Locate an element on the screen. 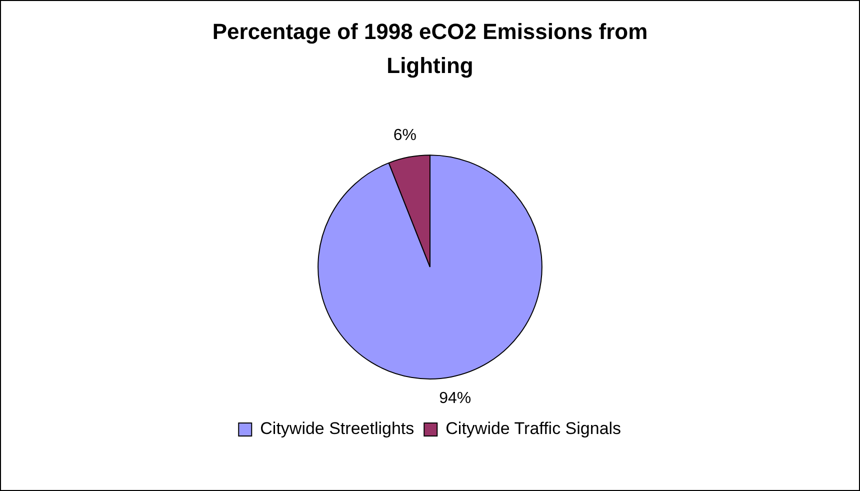 The width and height of the screenshot is (860, 491). data-label: 6% is located at coordinates (404, 135).